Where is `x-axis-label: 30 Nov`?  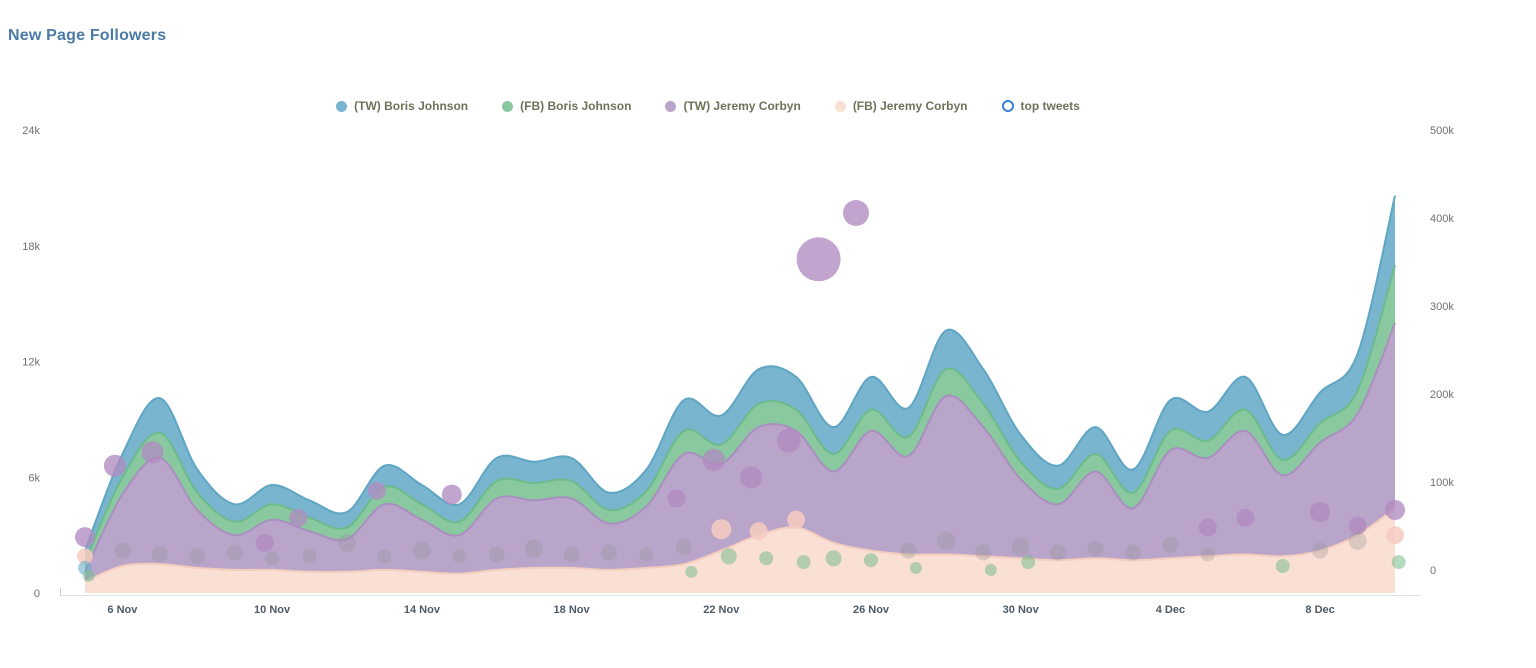 x-axis-label: 30 Nov is located at coordinates (1021, 610).